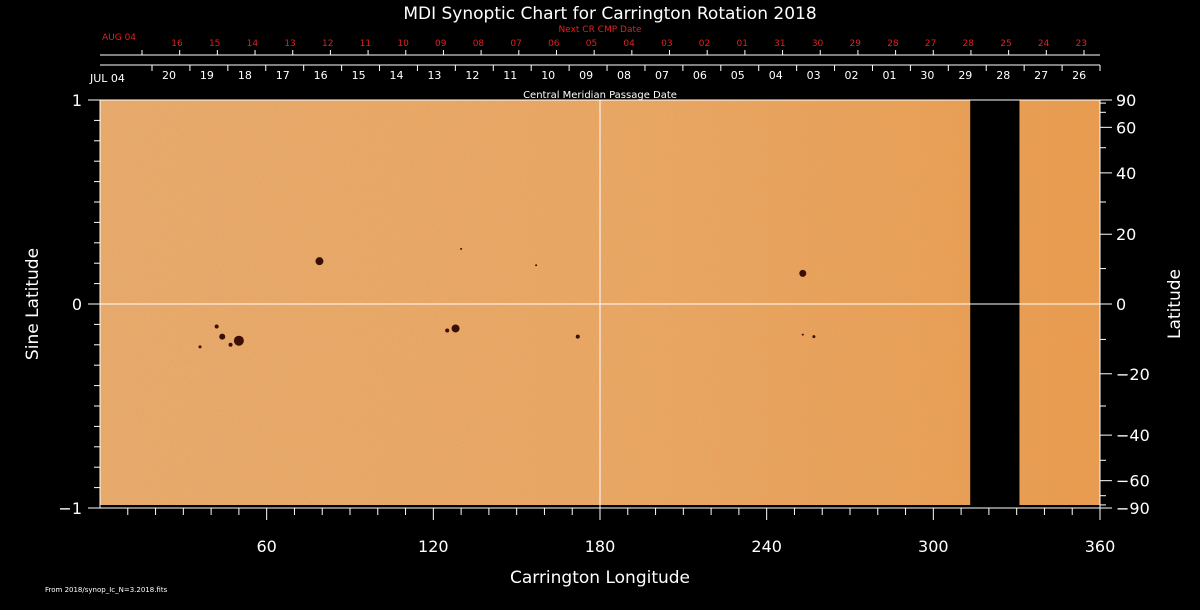 The height and width of the screenshot is (610, 1200). What do you see at coordinates (441, 44) in the screenshot?
I see `next-cr-date: 09` at bounding box center [441, 44].